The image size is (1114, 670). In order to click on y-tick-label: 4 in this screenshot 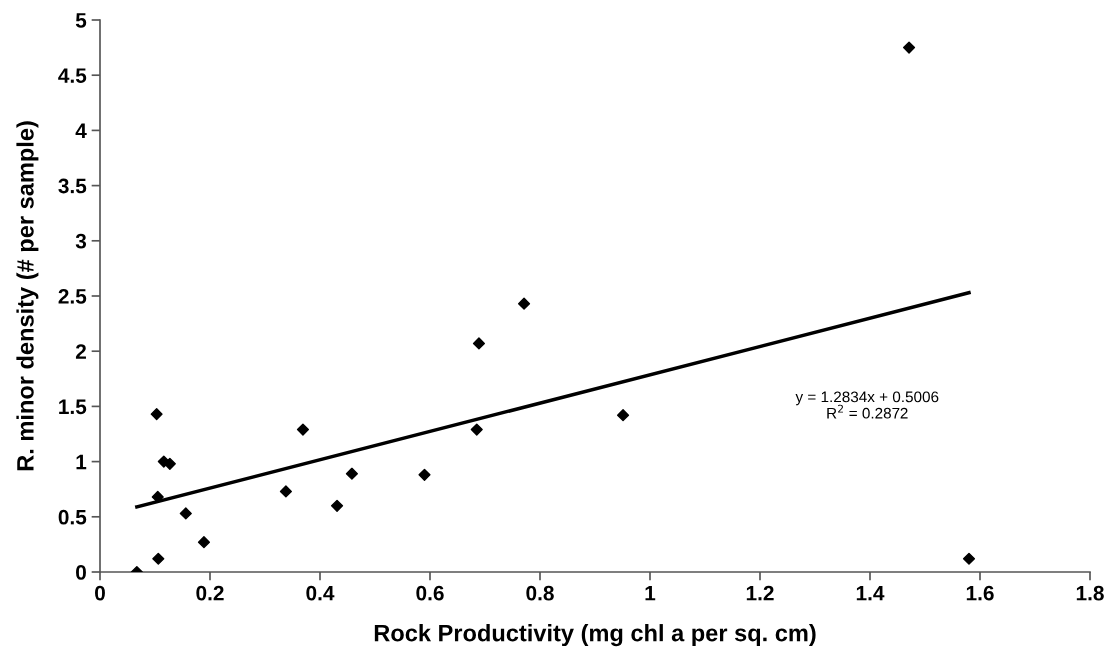, I will do `click(81, 130)`.